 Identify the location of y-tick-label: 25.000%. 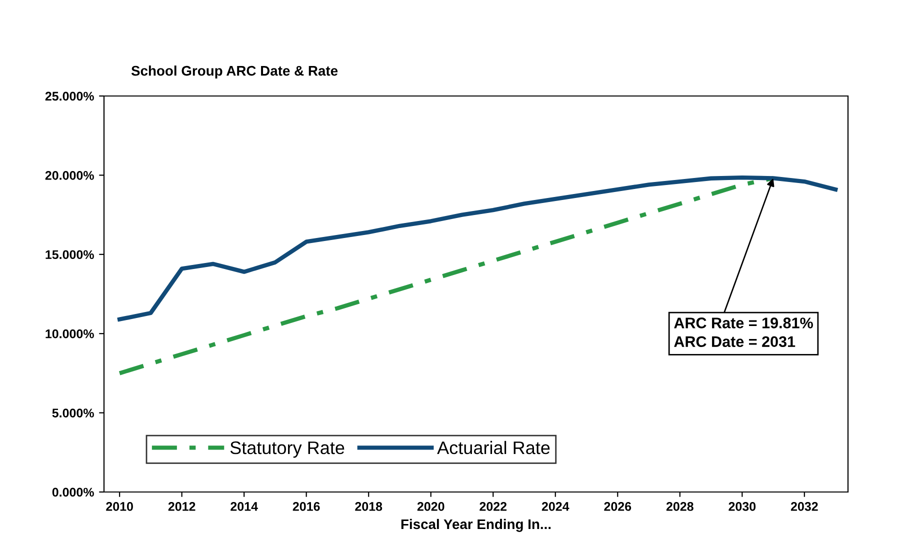
(69, 96).